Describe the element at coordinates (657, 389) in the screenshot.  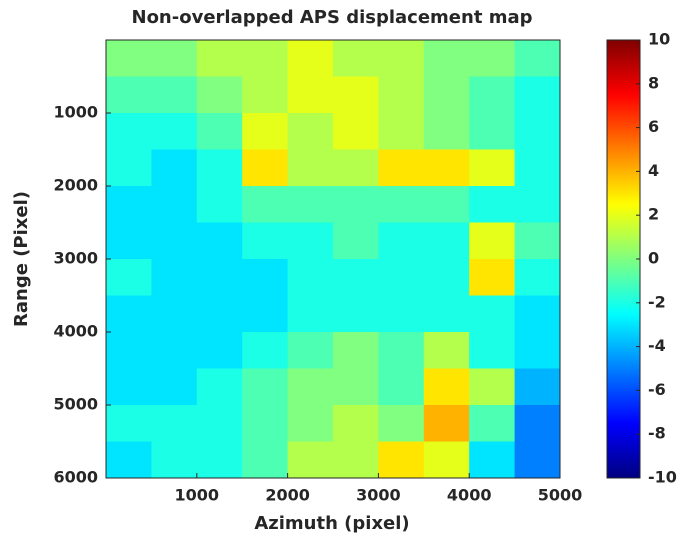
I see `colorbar-tick-label: -6` at that location.